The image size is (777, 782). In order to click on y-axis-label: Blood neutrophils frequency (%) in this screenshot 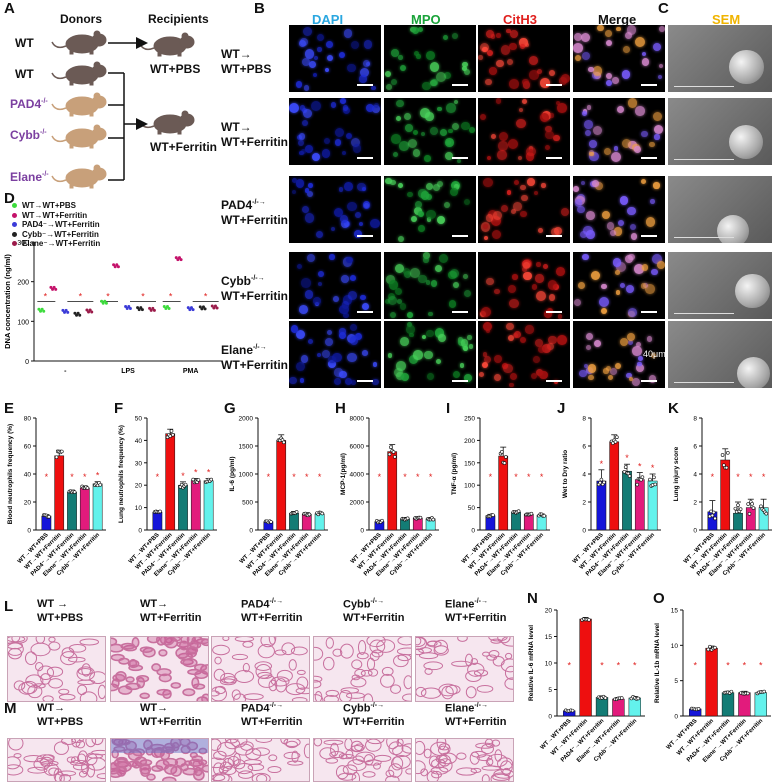, I will do `click(10, 474)`.